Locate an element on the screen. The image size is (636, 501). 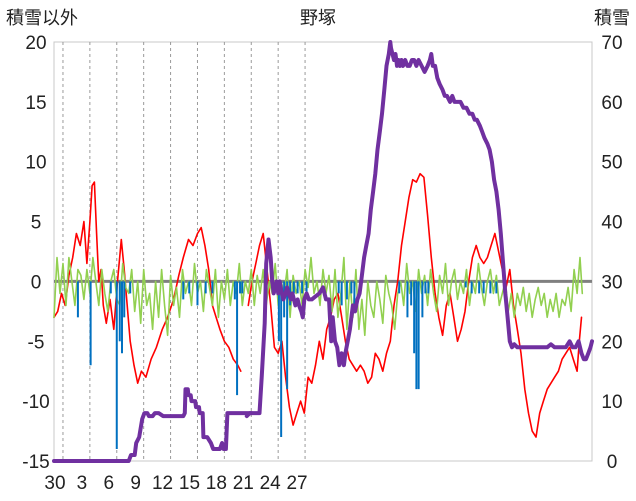
x-tick-label: 6 is located at coordinates (108, 483).